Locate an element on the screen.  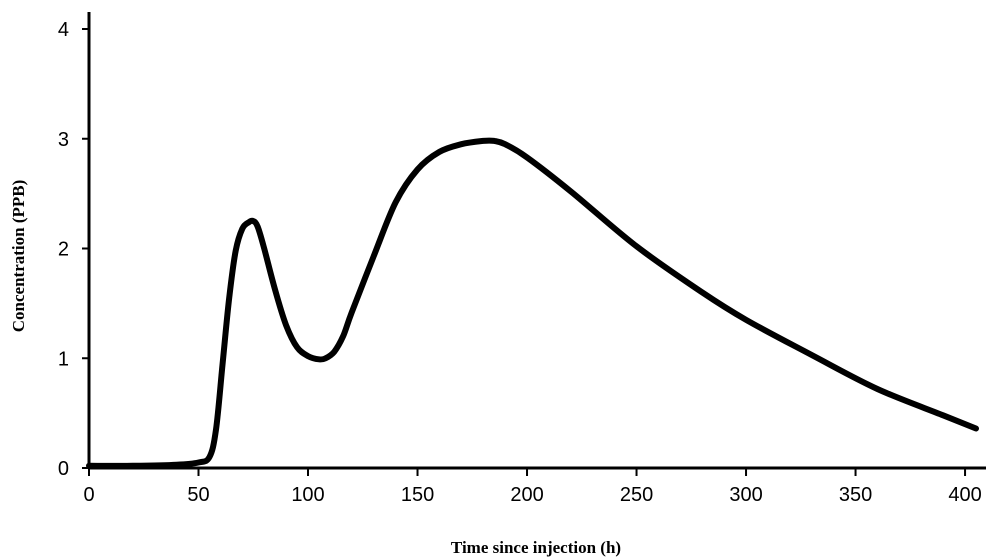
x-tick-label: 150 is located at coordinates (417, 495).